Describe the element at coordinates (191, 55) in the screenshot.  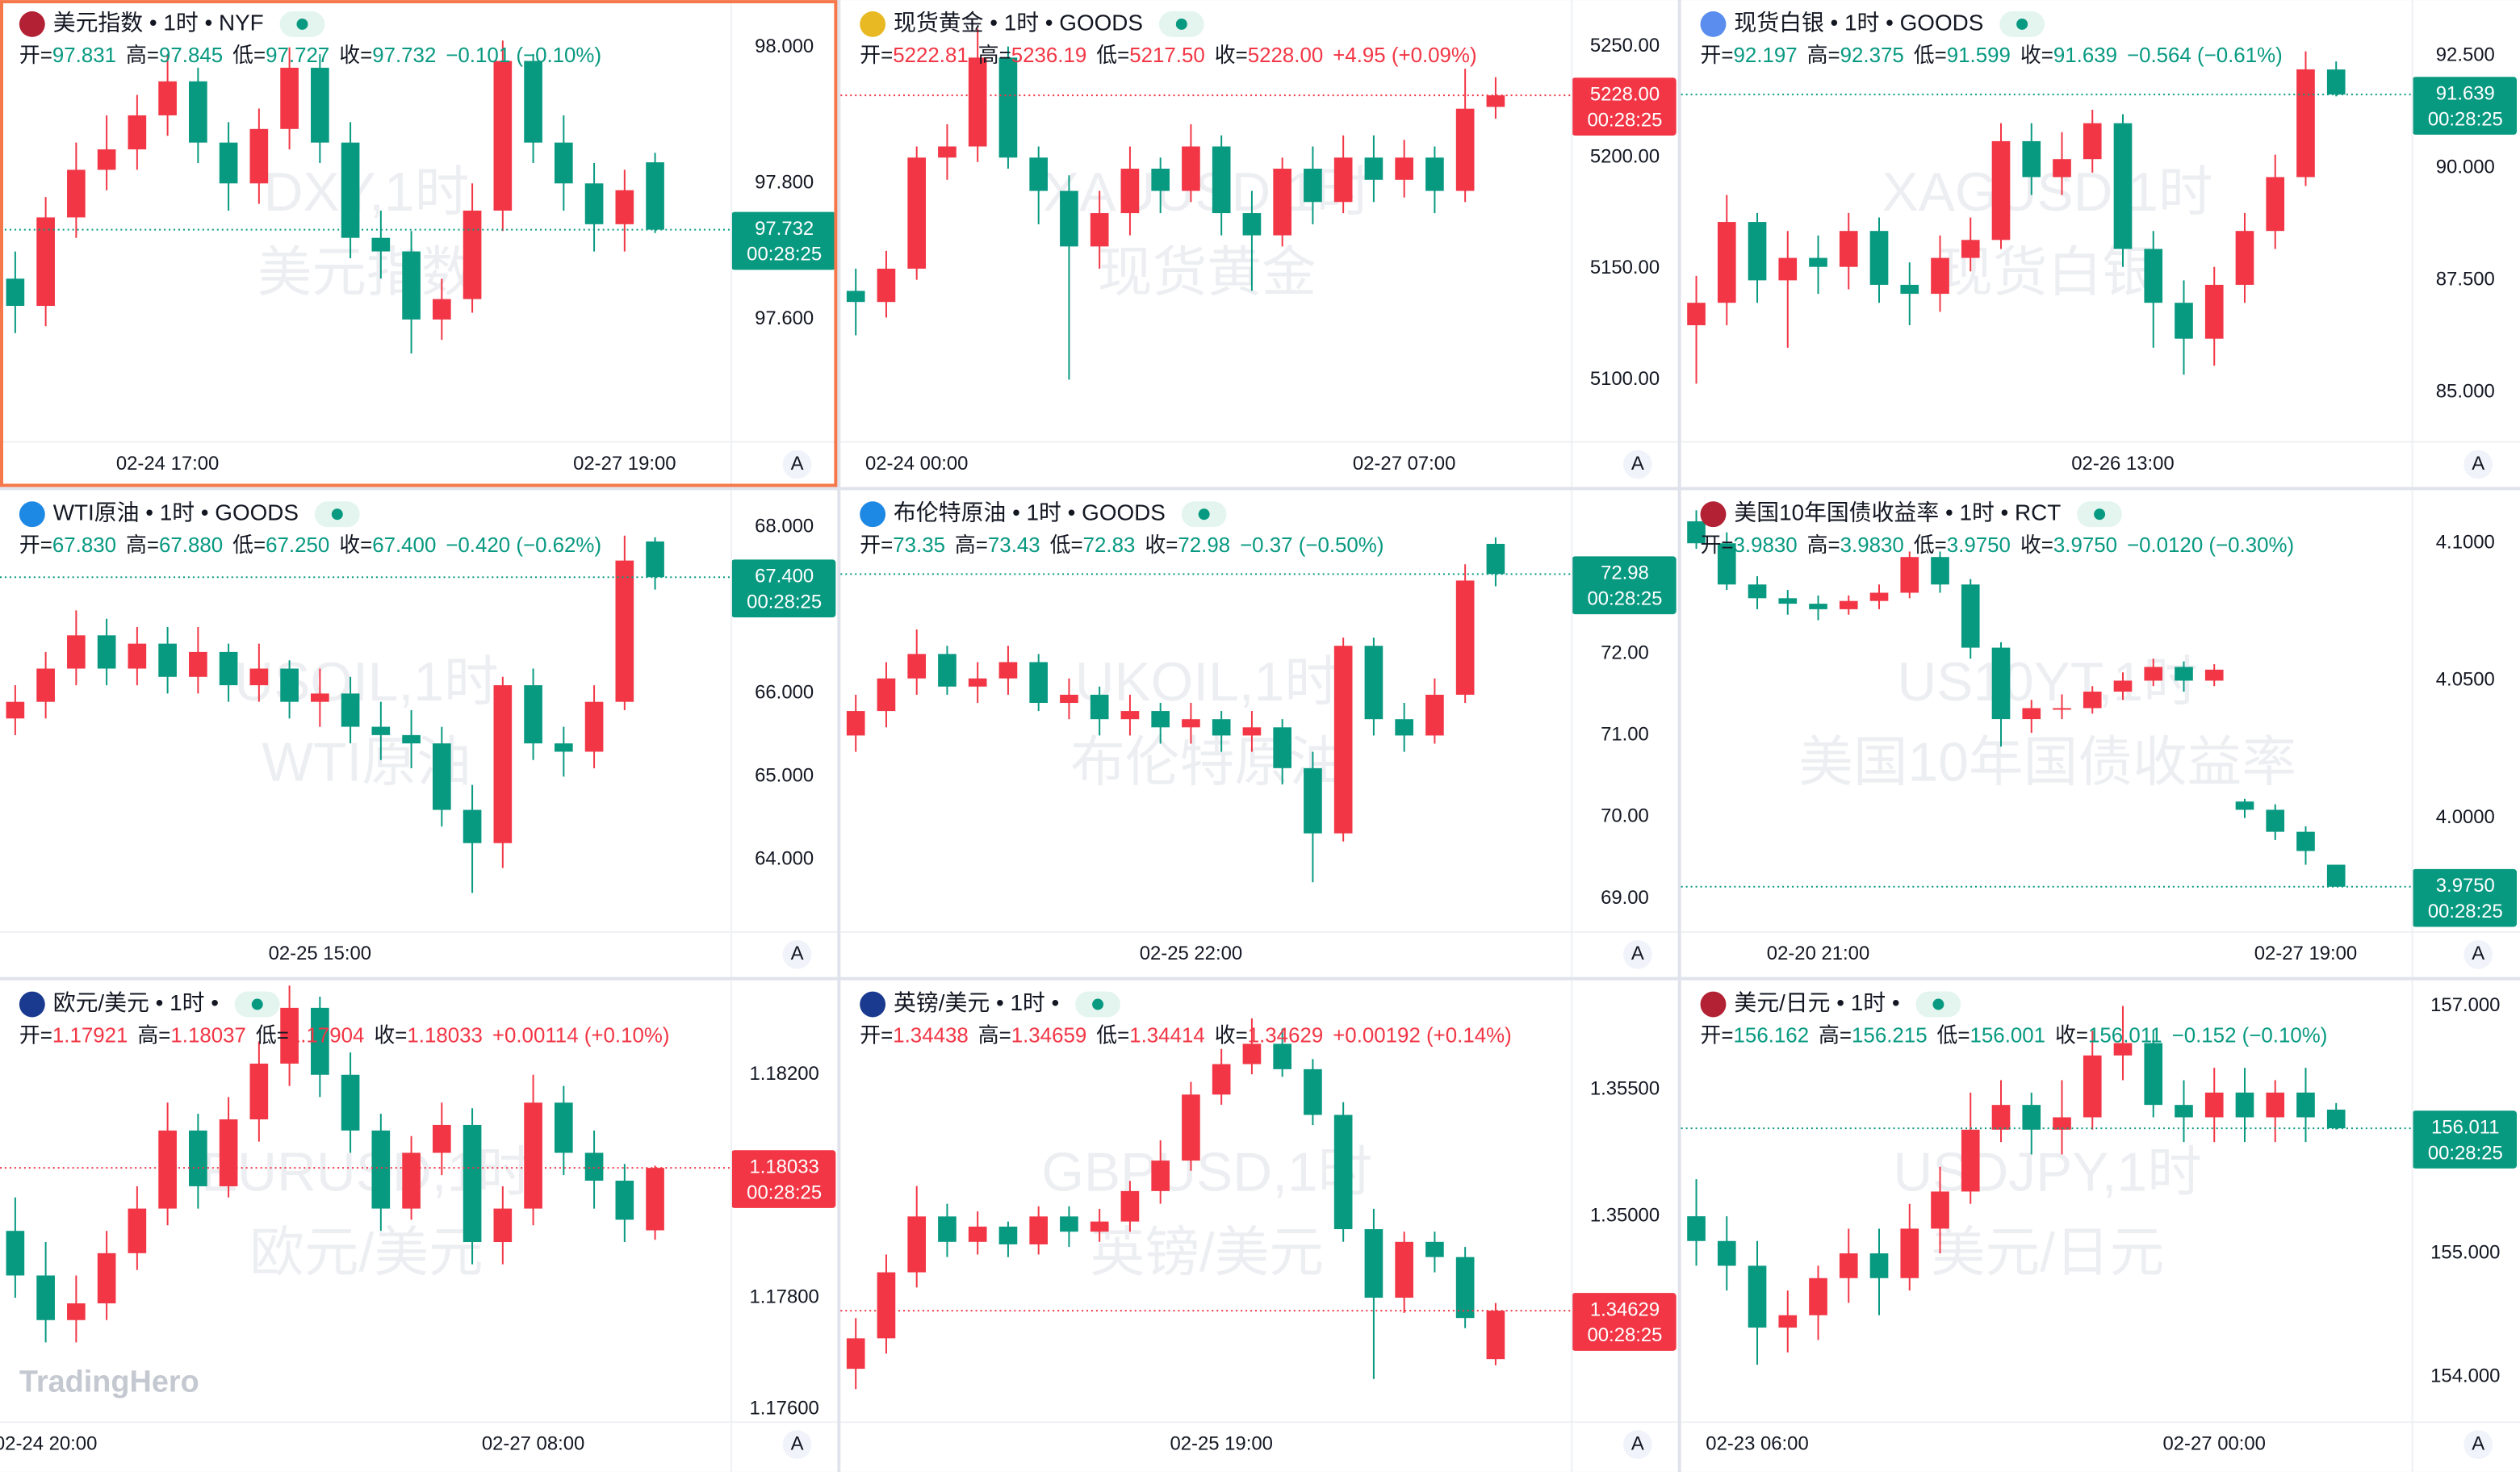
I see `ohlc-value: 97.845` at that location.